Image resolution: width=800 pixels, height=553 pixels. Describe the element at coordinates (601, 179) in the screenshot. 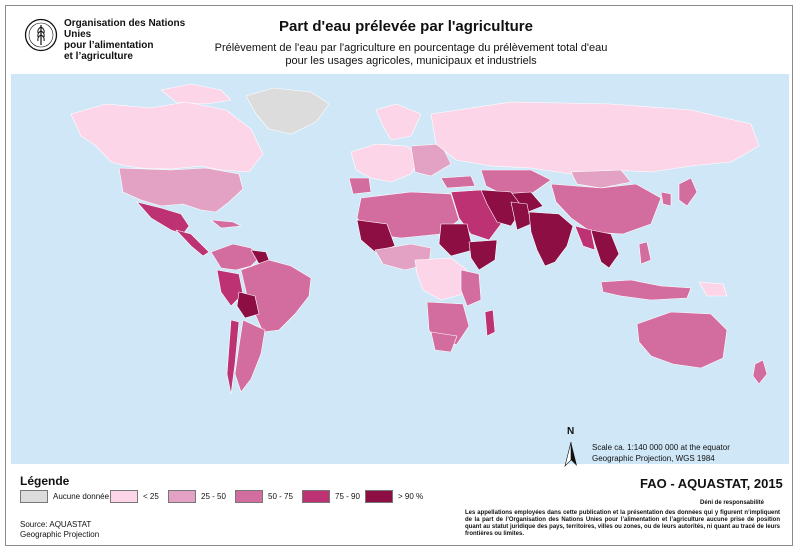

I see `region-mongolia` at that location.